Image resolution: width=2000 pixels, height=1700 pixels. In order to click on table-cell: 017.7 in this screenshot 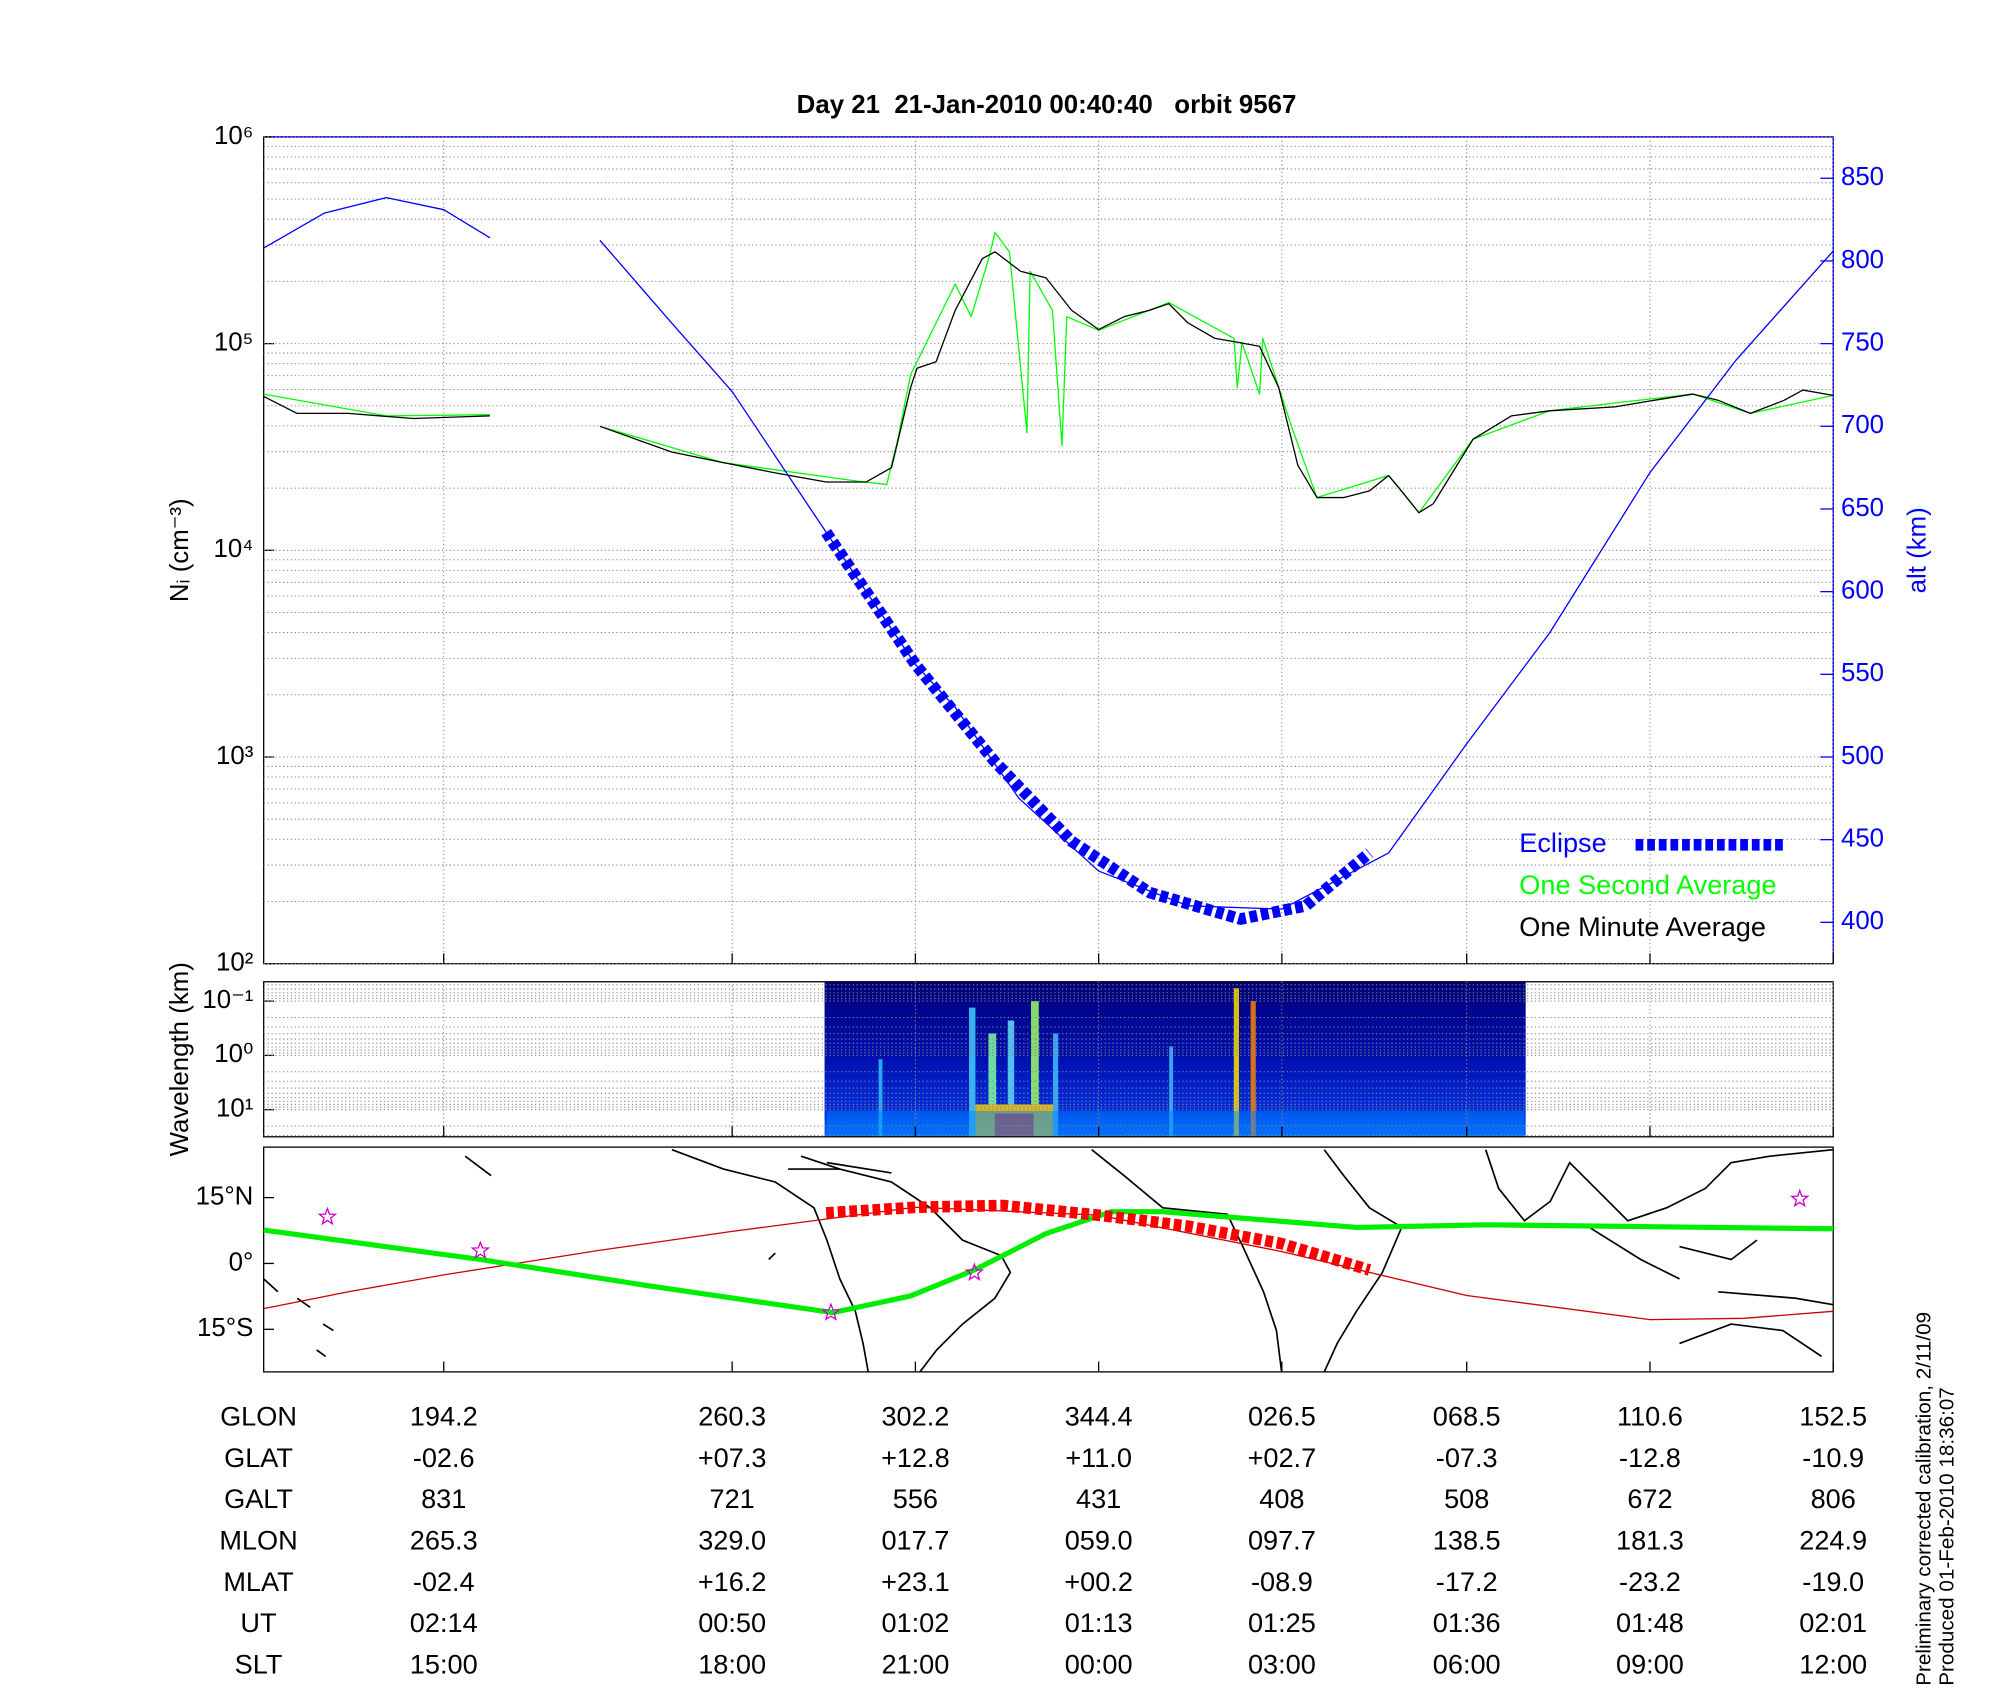, I will do `click(915, 1540)`.